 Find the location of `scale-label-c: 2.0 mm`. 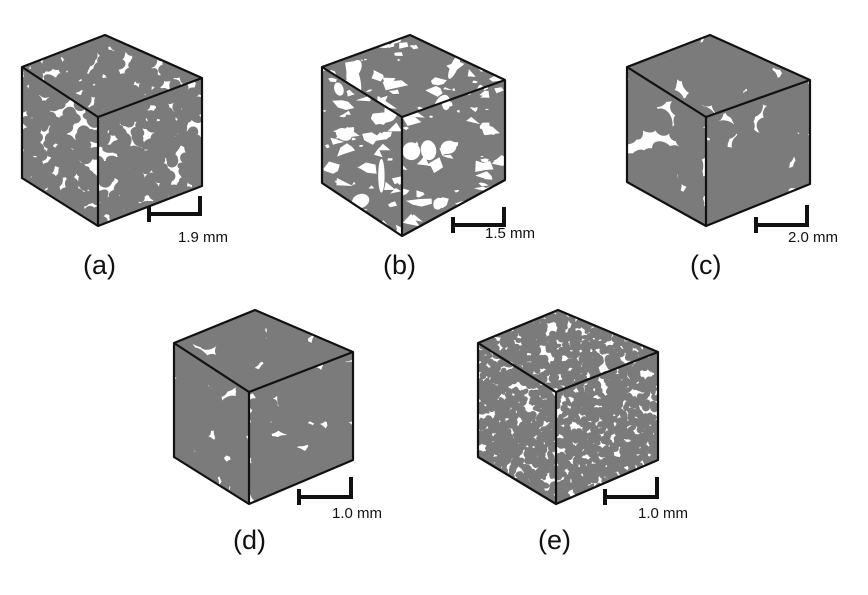

scale-label-c: 2.0 mm is located at coordinates (813, 237).